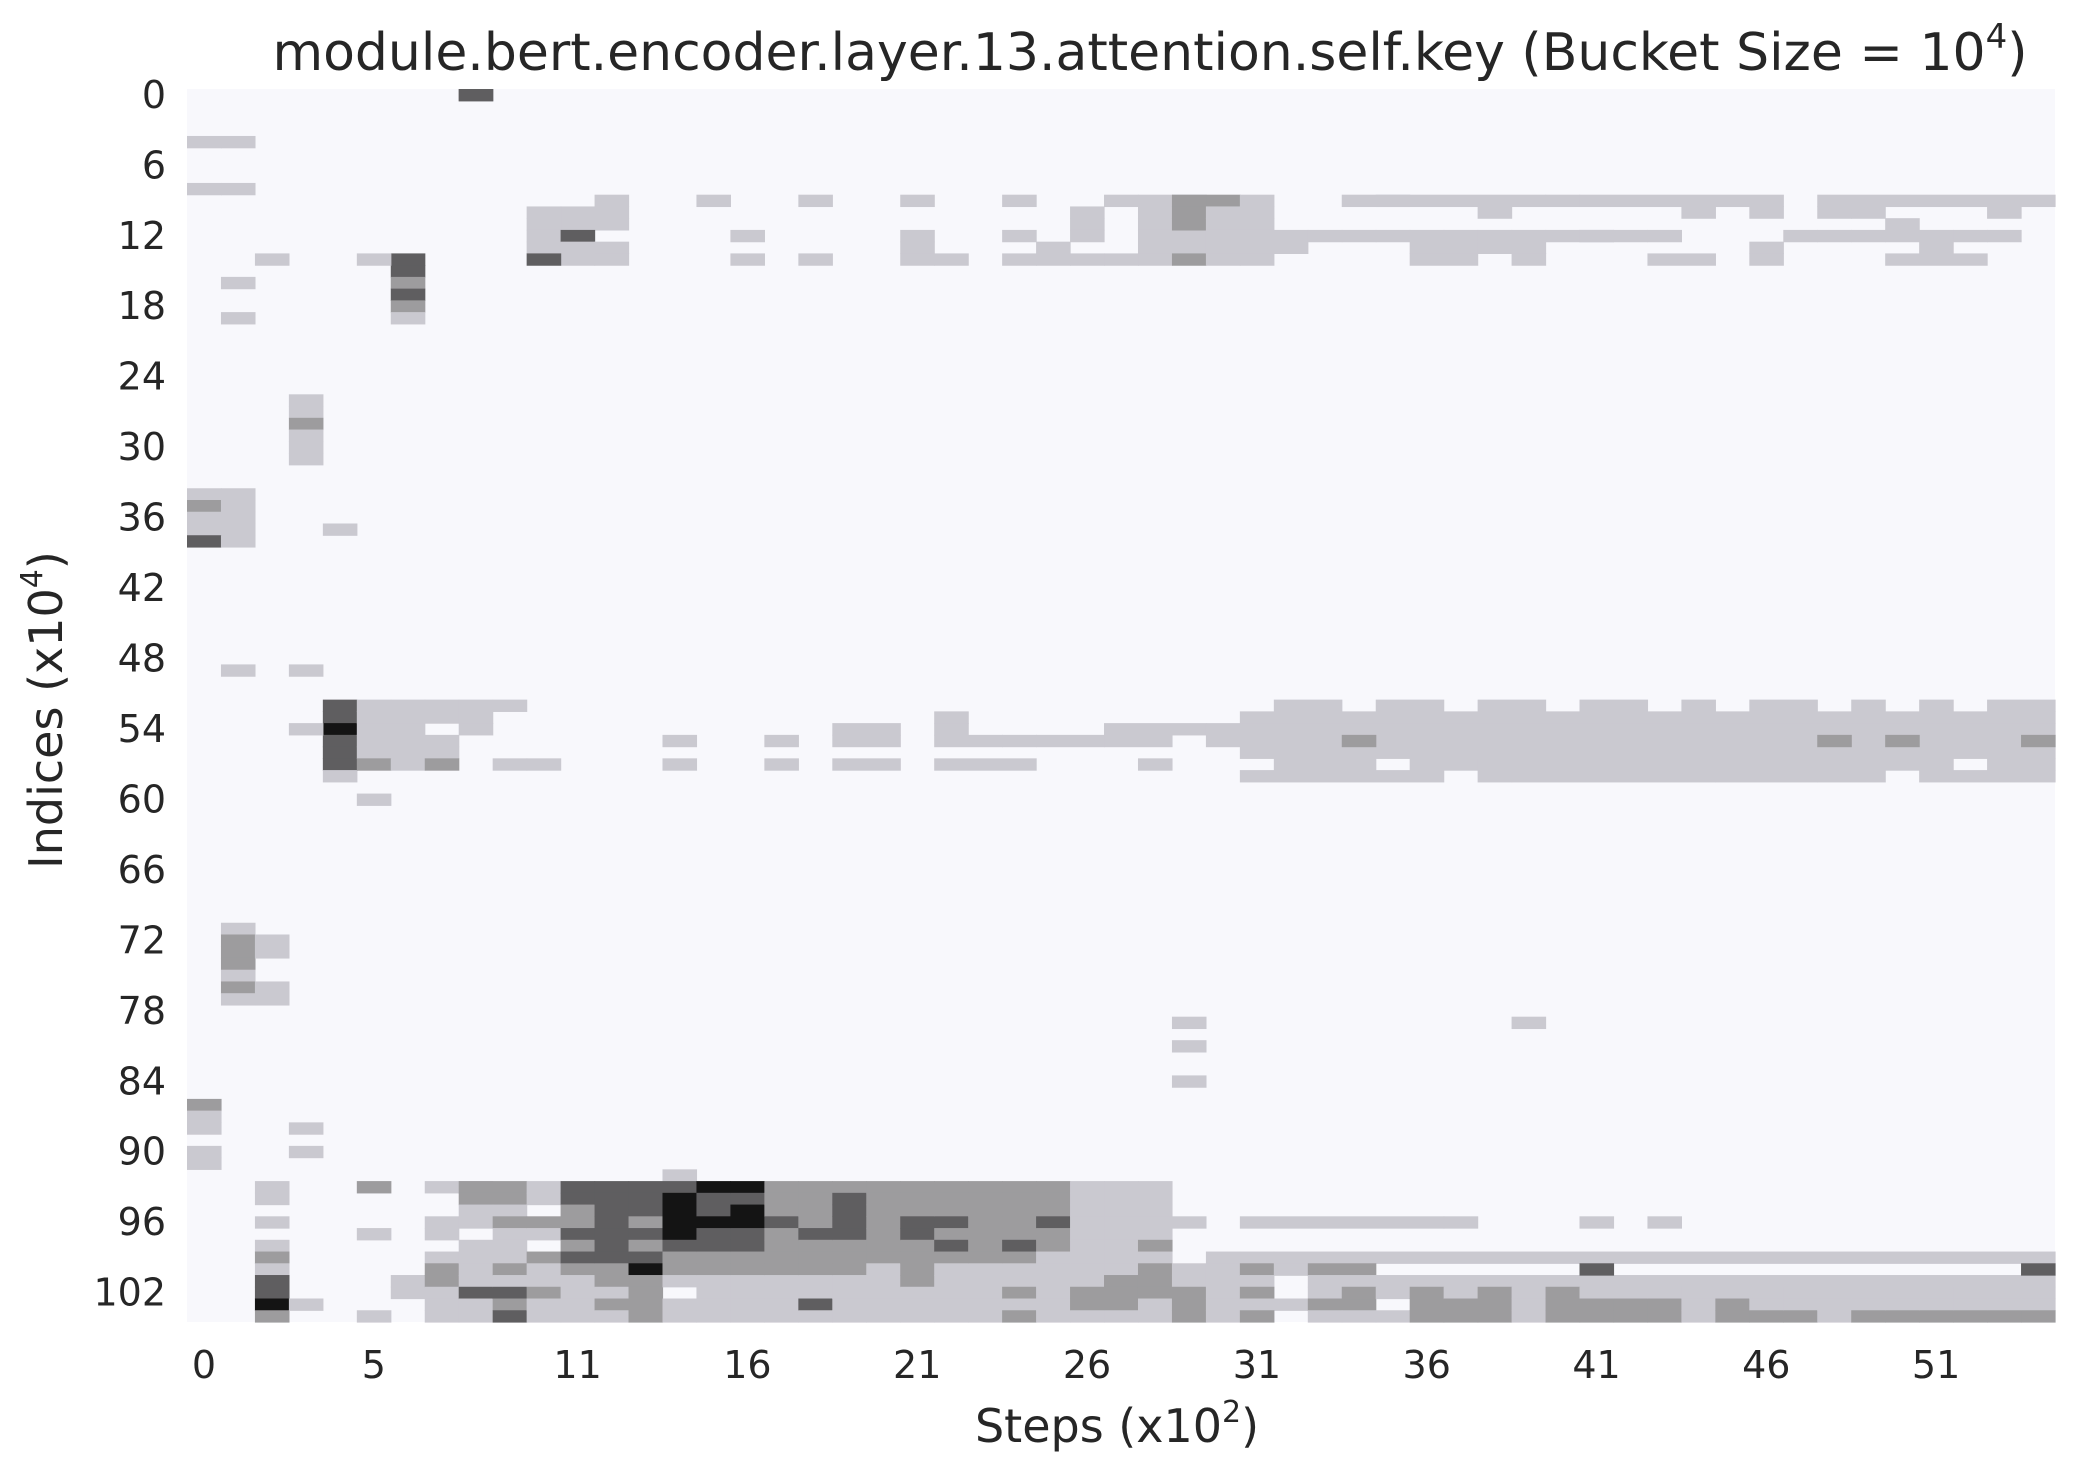 This screenshot has height=1472, width=2081. Describe the element at coordinates (142, 940) in the screenshot. I see `y-tick-label: 72` at that location.